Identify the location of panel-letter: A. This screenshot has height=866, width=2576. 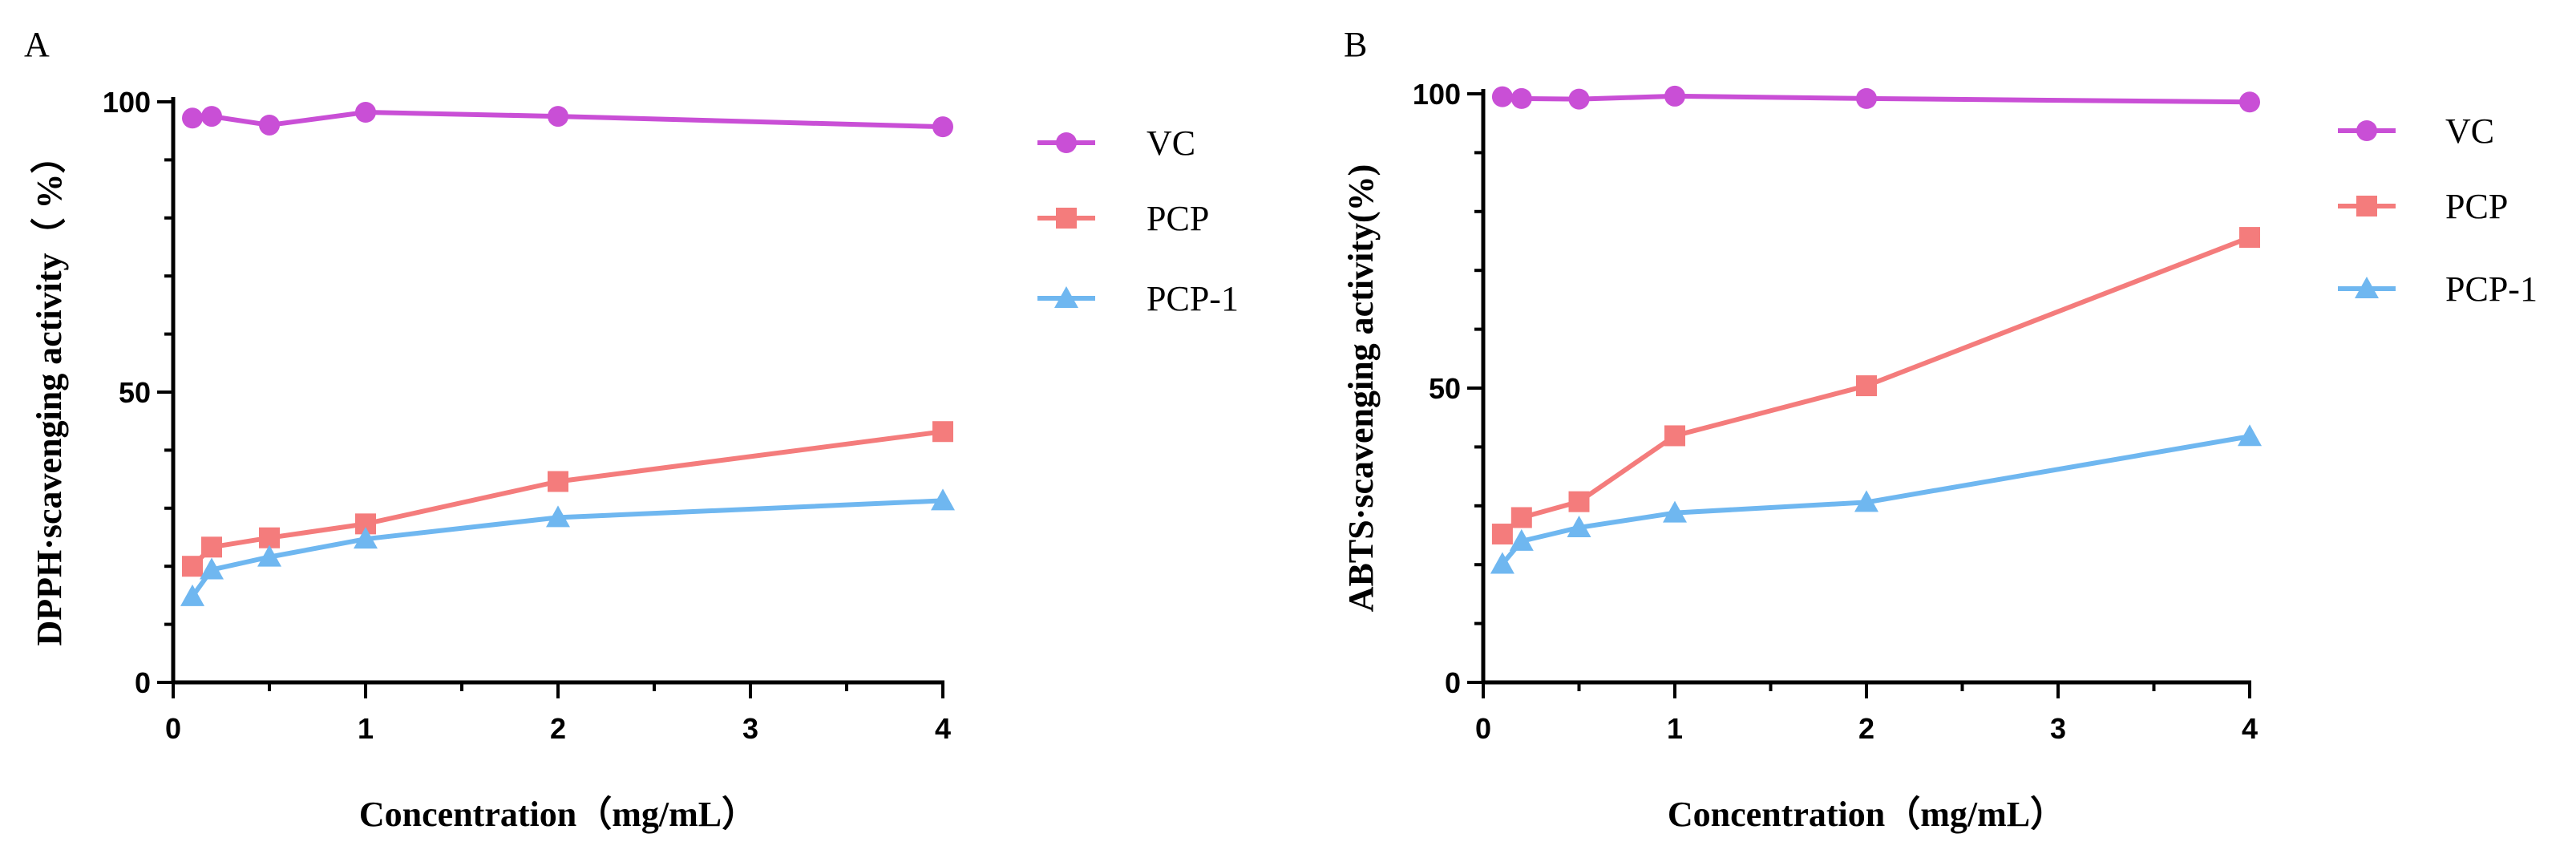
(37, 44).